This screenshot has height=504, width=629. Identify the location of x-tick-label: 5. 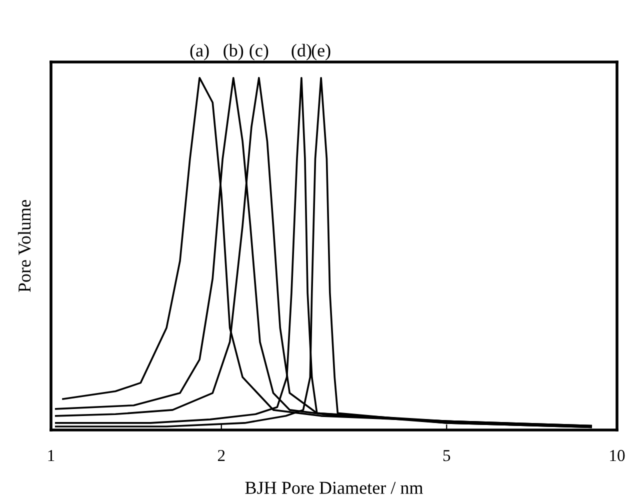
(446, 456).